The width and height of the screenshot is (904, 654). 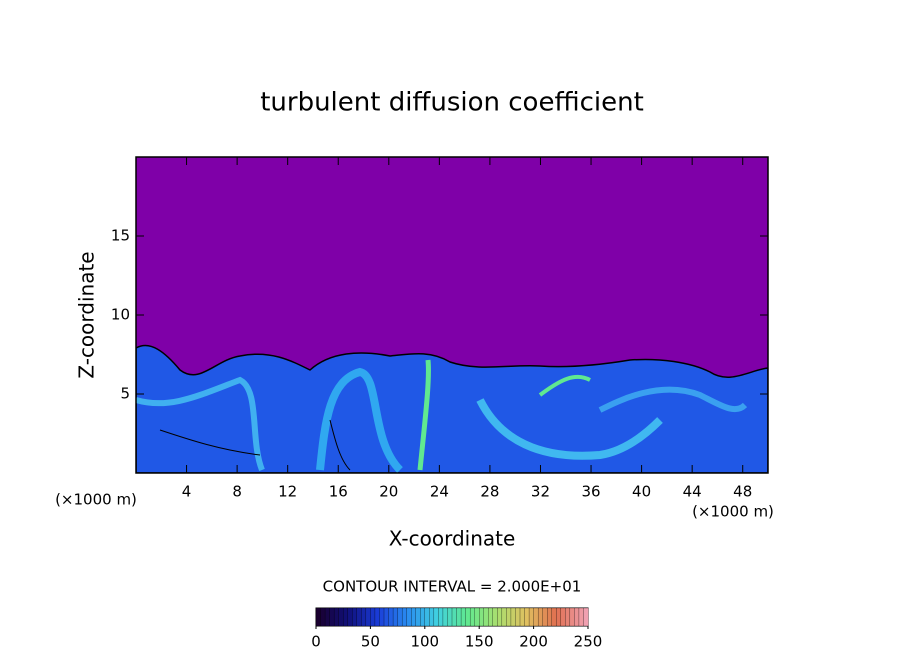 I want to click on y-tick-label: 5, so click(x=125, y=394).